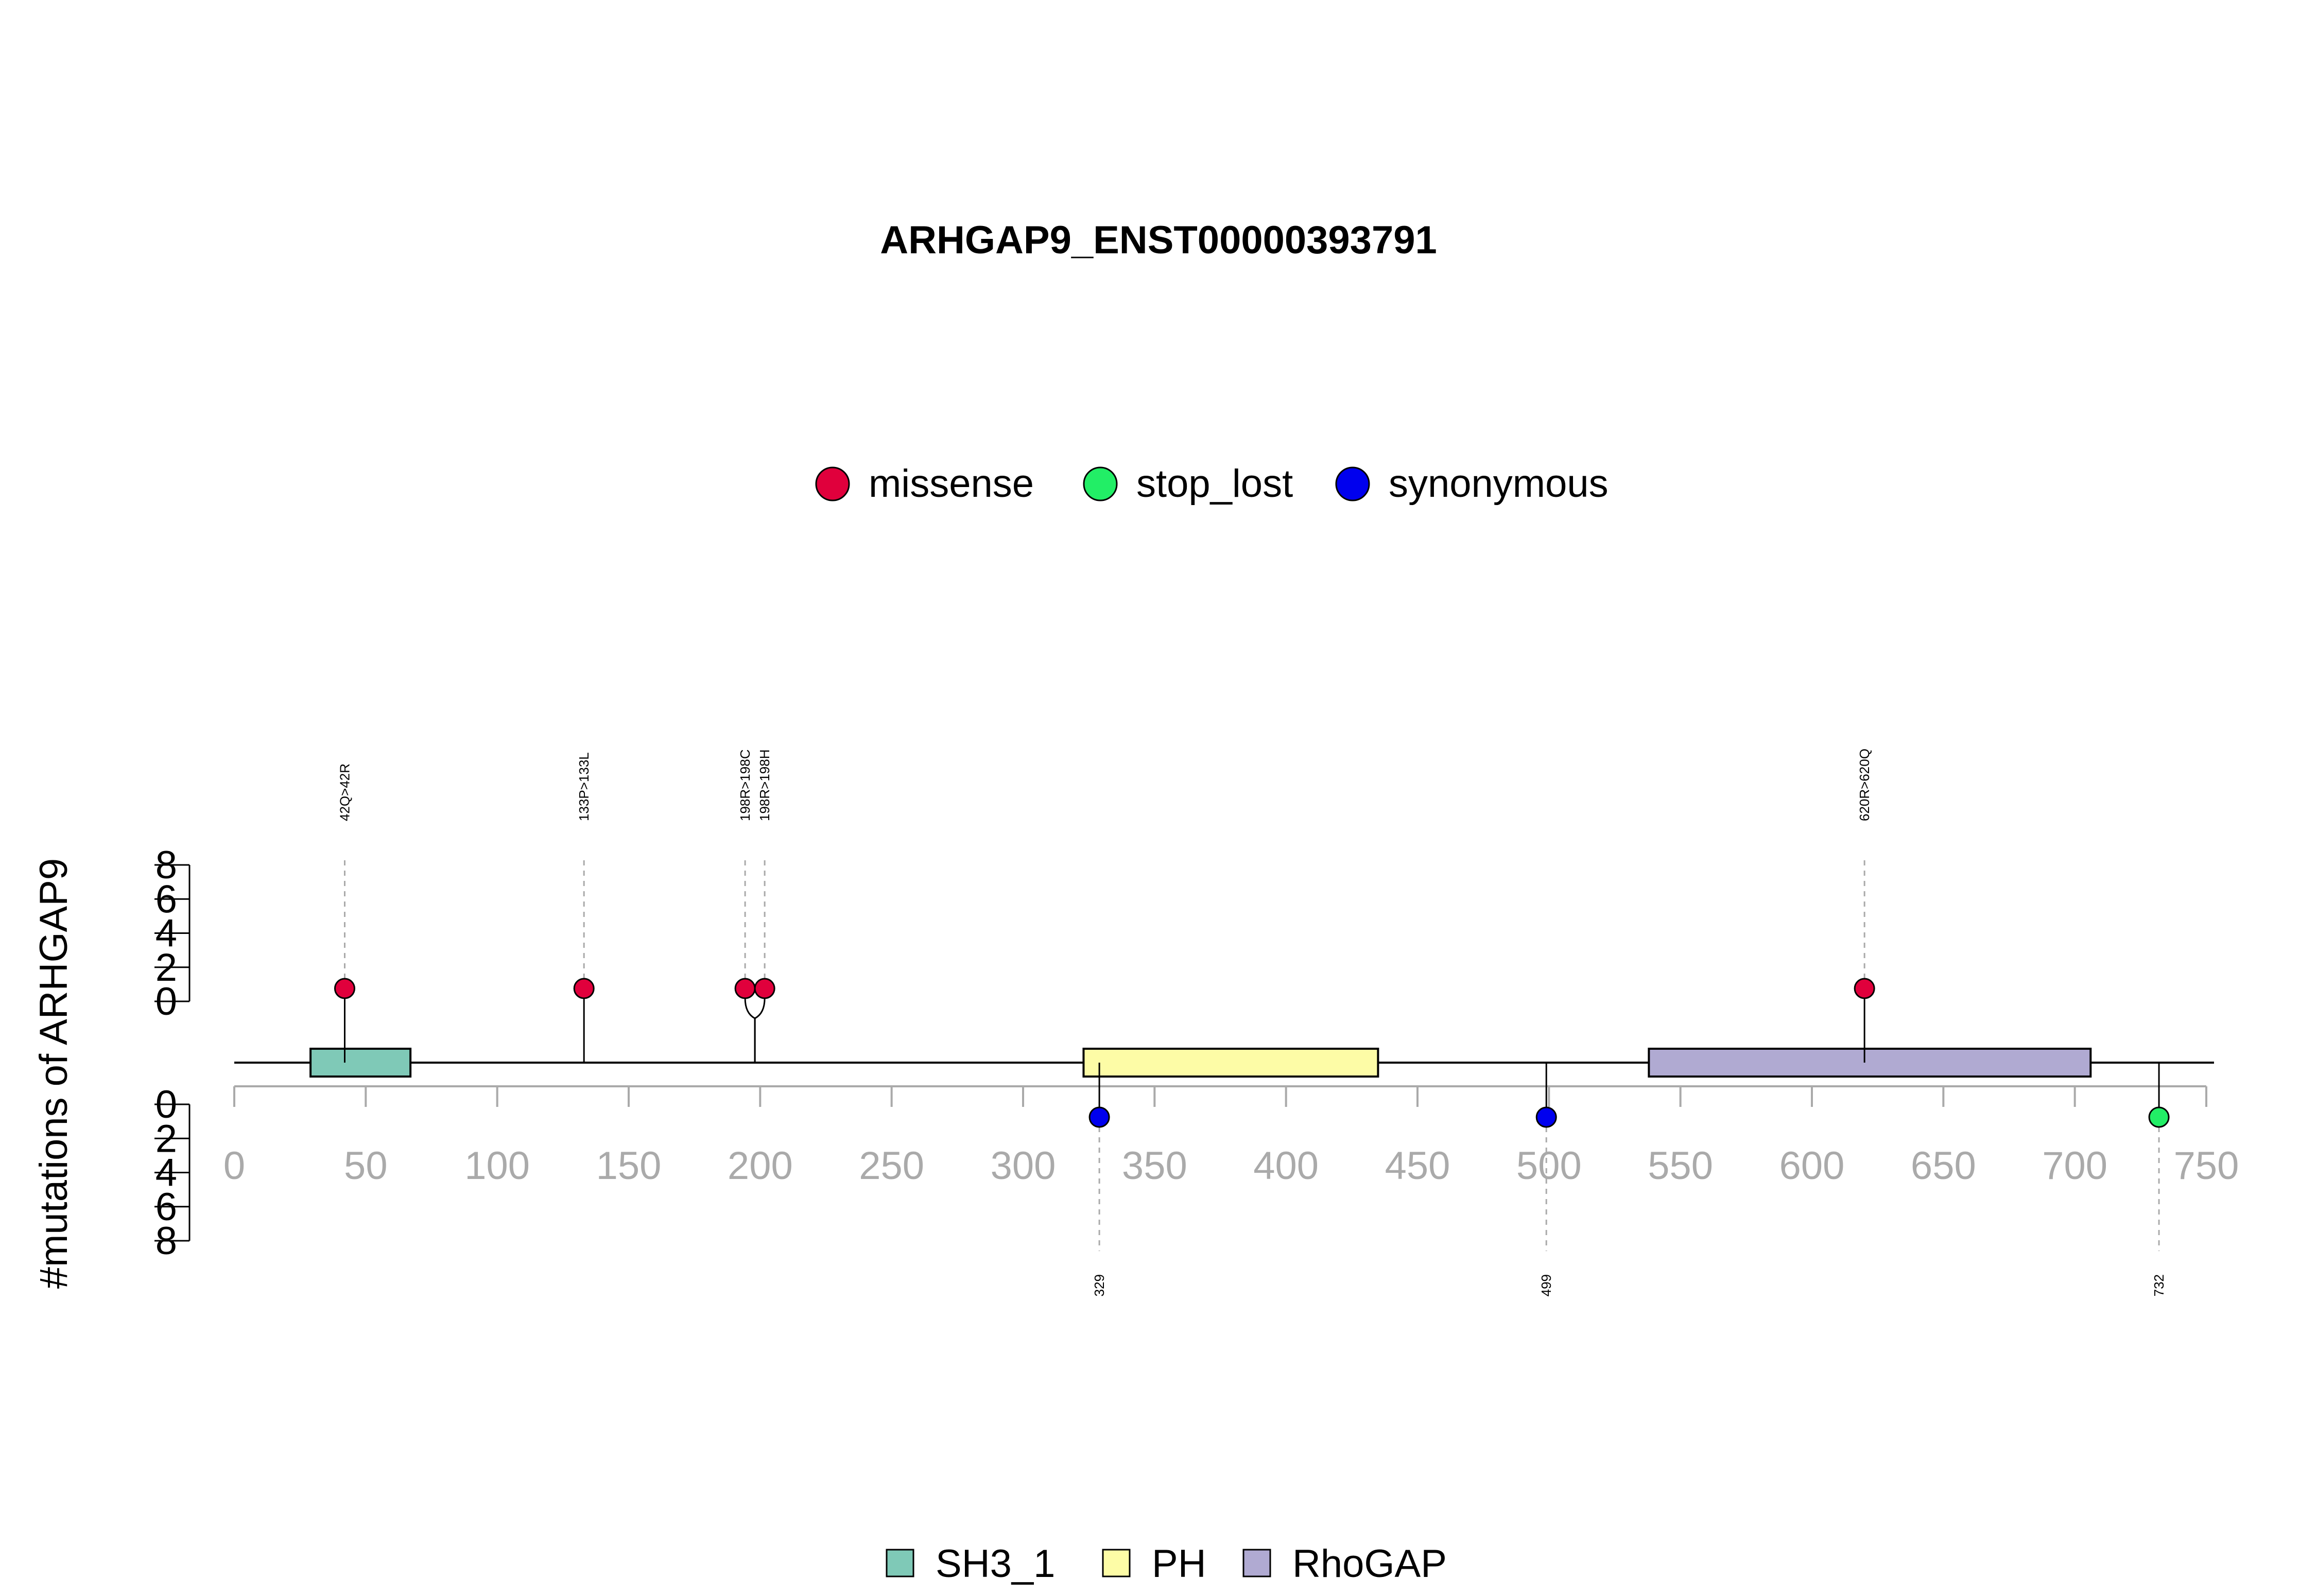 The width and height of the screenshot is (2317, 1596). Describe the element at coordinates (760, 1166) in the screenshot. I see `x-tick-label-200: 200` at that location.